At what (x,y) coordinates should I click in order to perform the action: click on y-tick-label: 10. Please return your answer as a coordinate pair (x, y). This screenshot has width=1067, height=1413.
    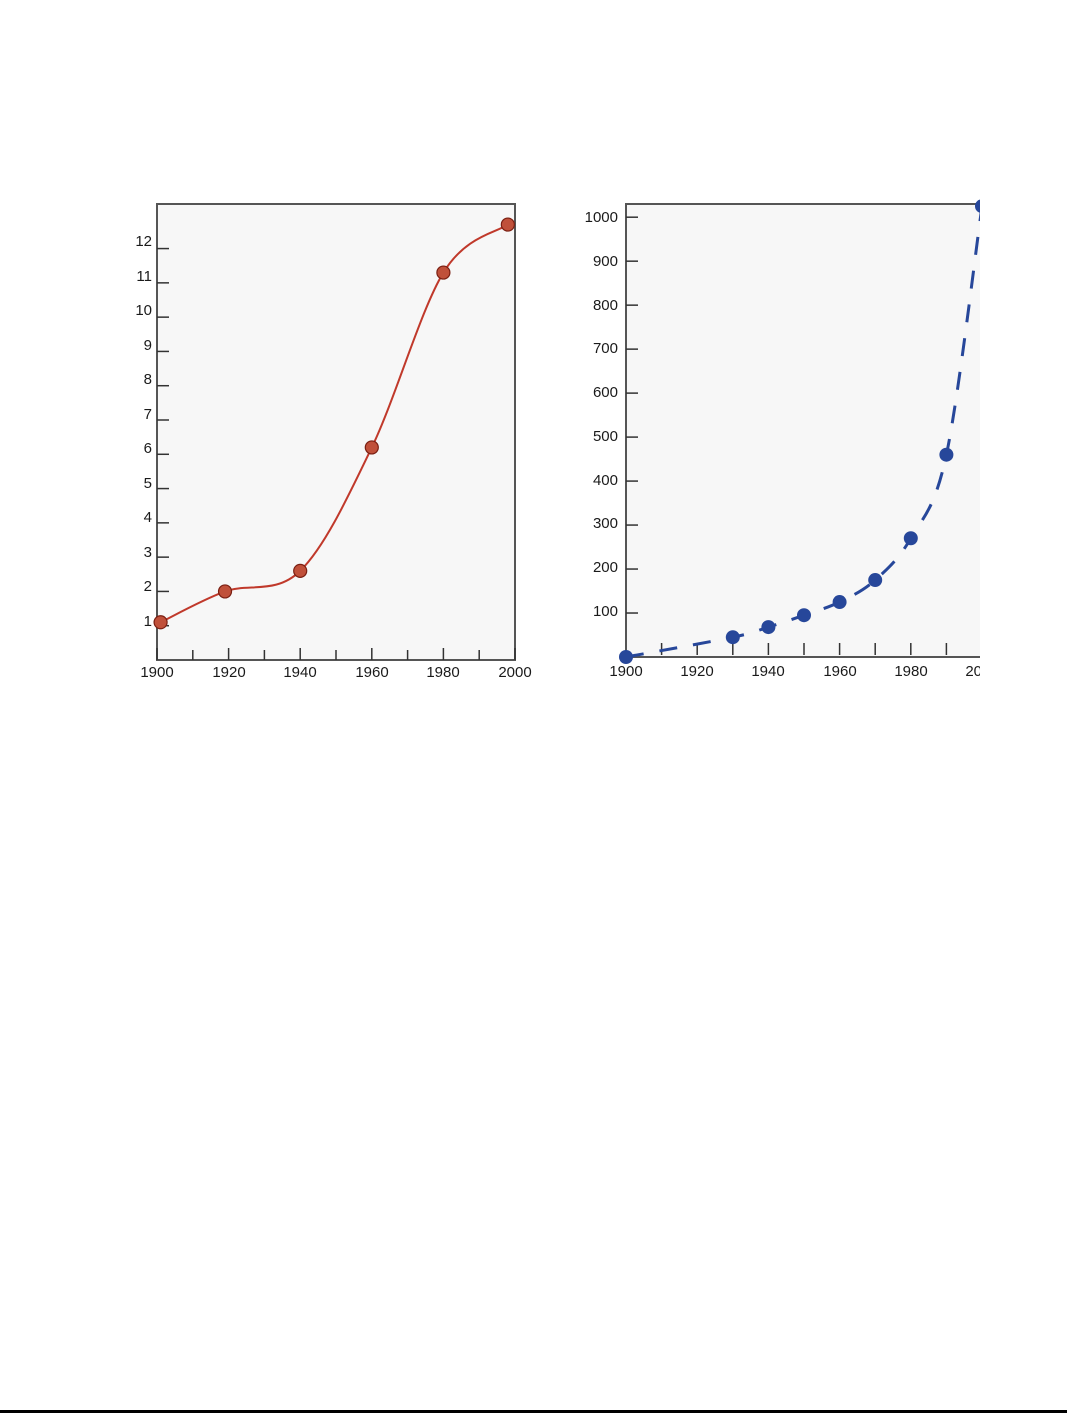
    Looking at the image, I should click on (143, 310).